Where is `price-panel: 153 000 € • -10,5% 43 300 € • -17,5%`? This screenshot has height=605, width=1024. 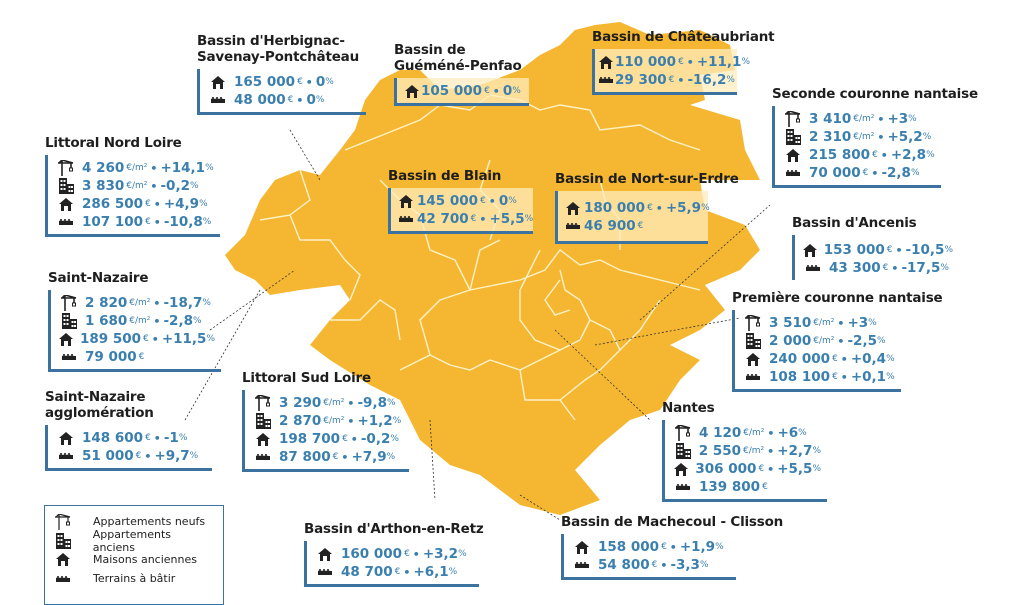
price-panel: 153 000 € • -10,5% 43 300 € • -17,5% is located at coordinates (875, 257).